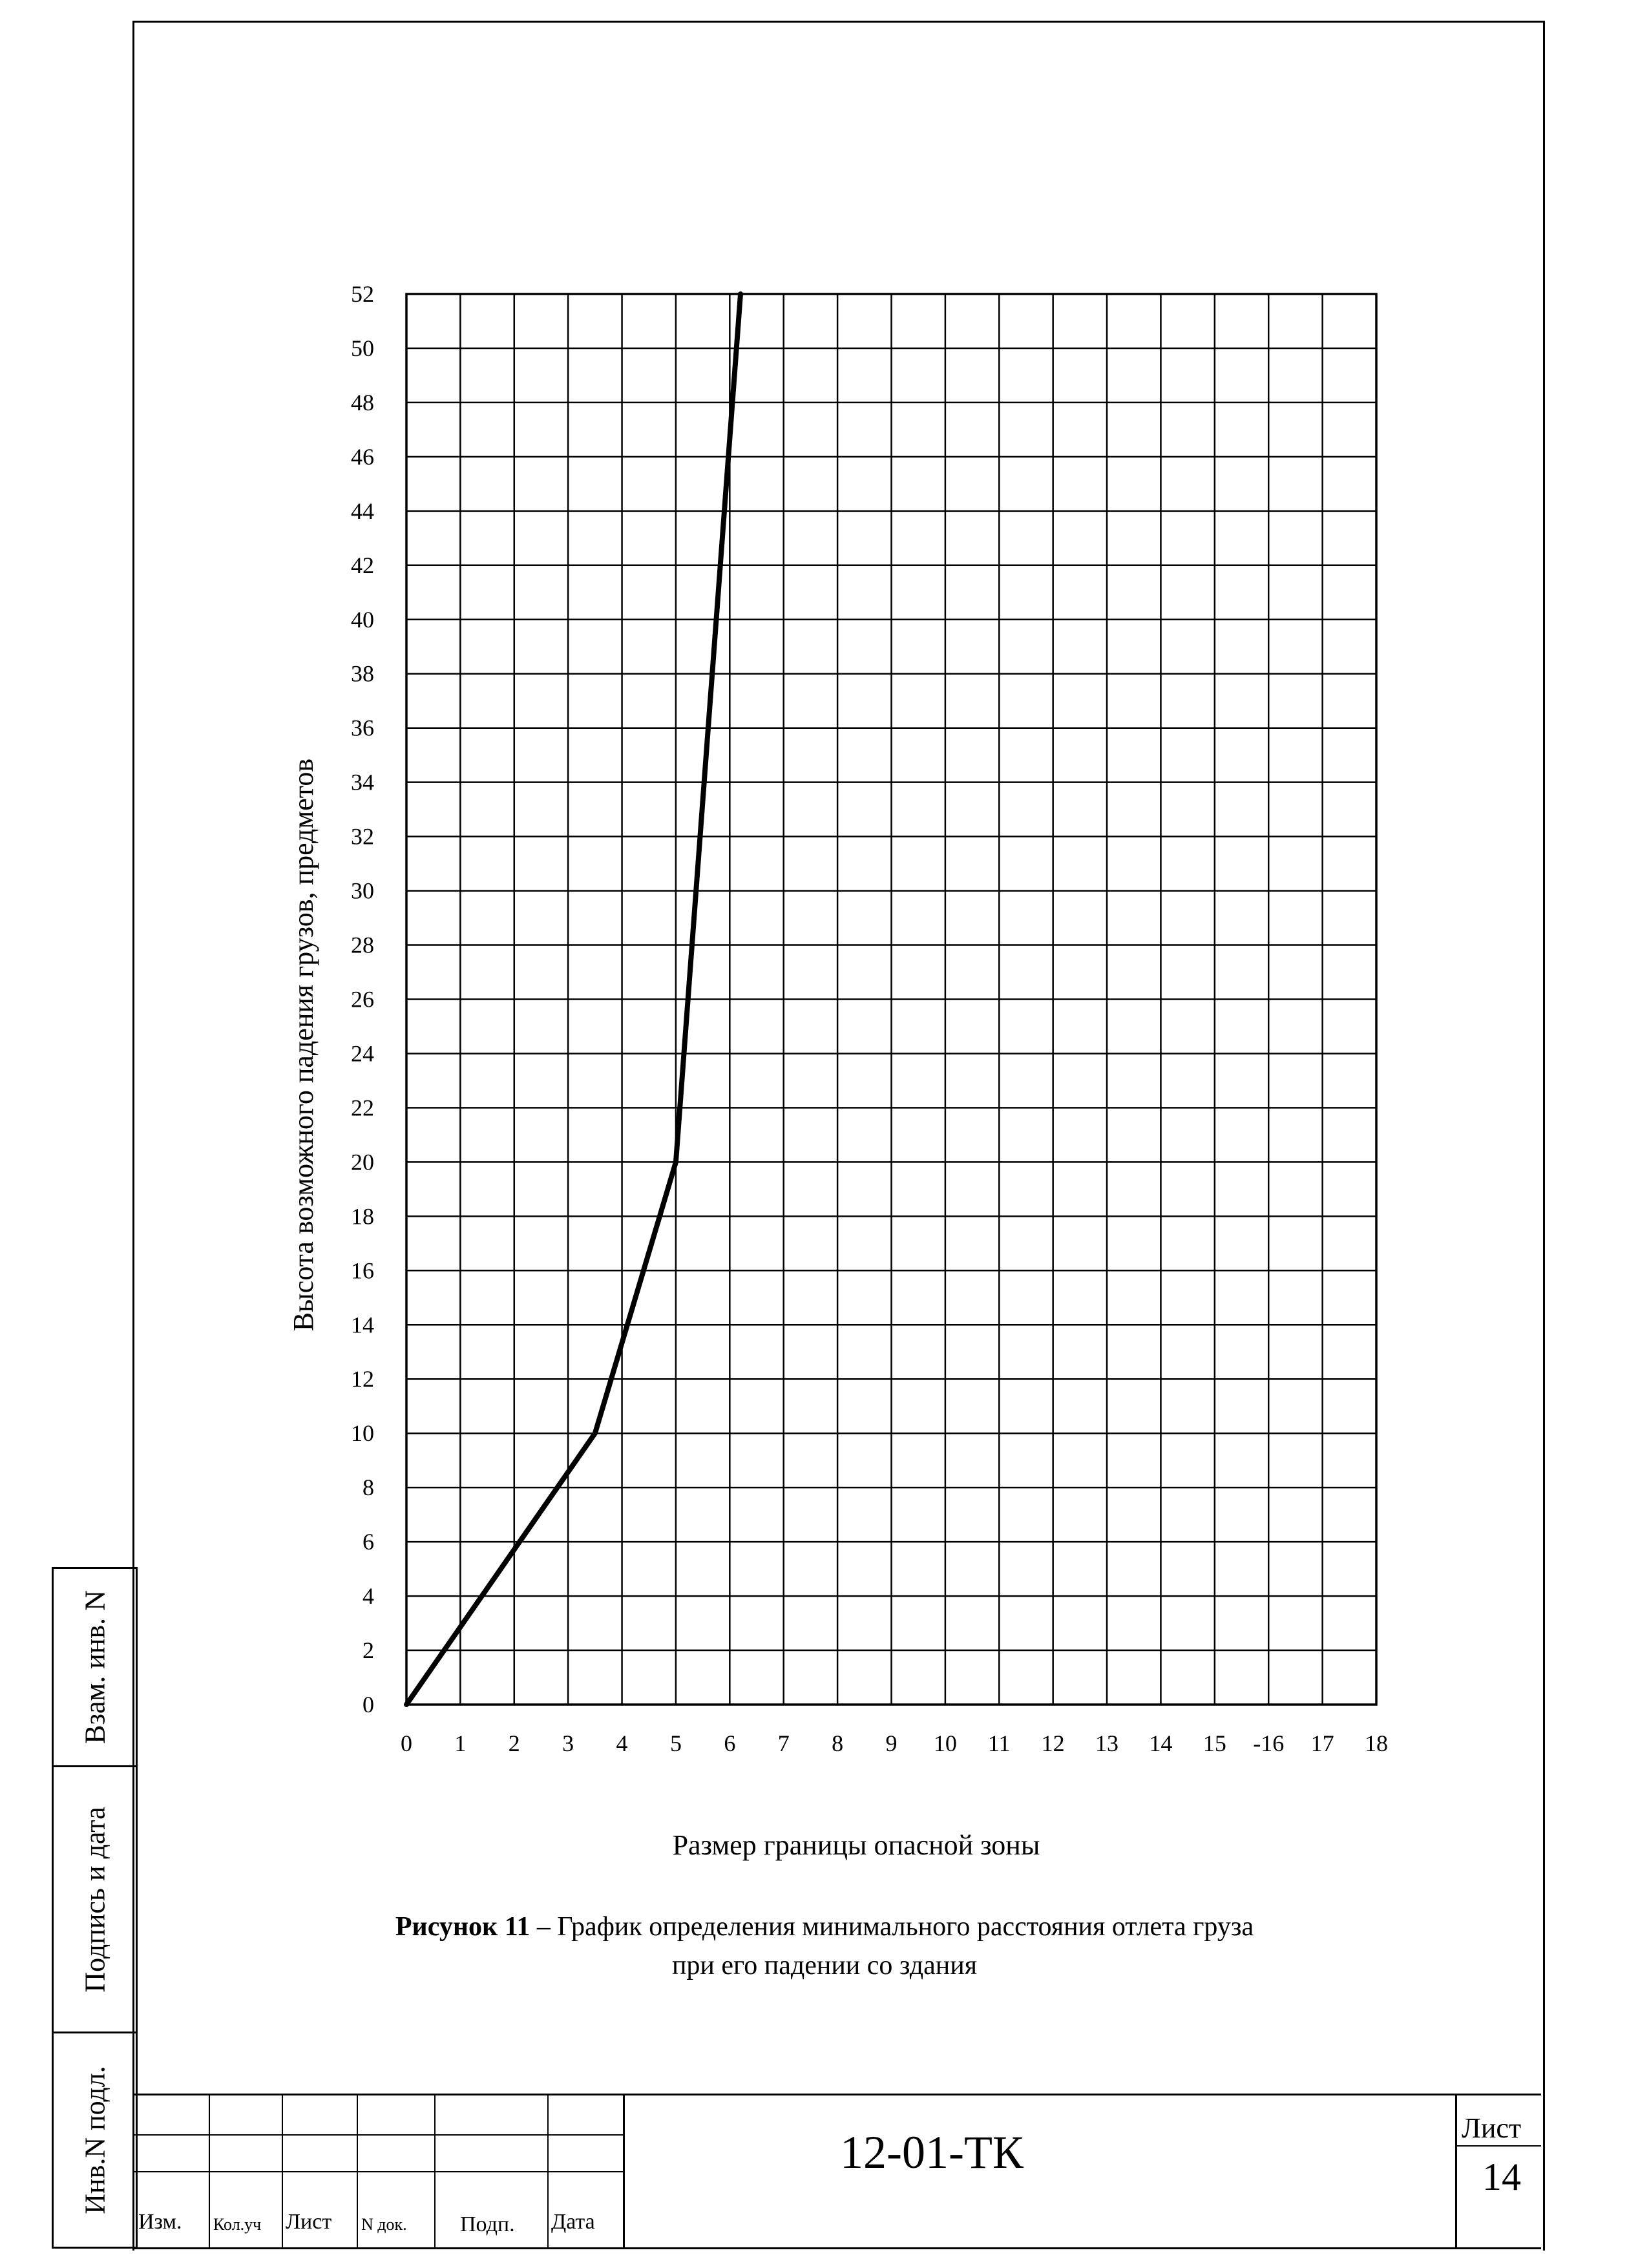 The image size is (1649, 2268). Describe the element at coordinates (1269, 1743) in the screenshot. I see `x-tick-label: -16` at that location.